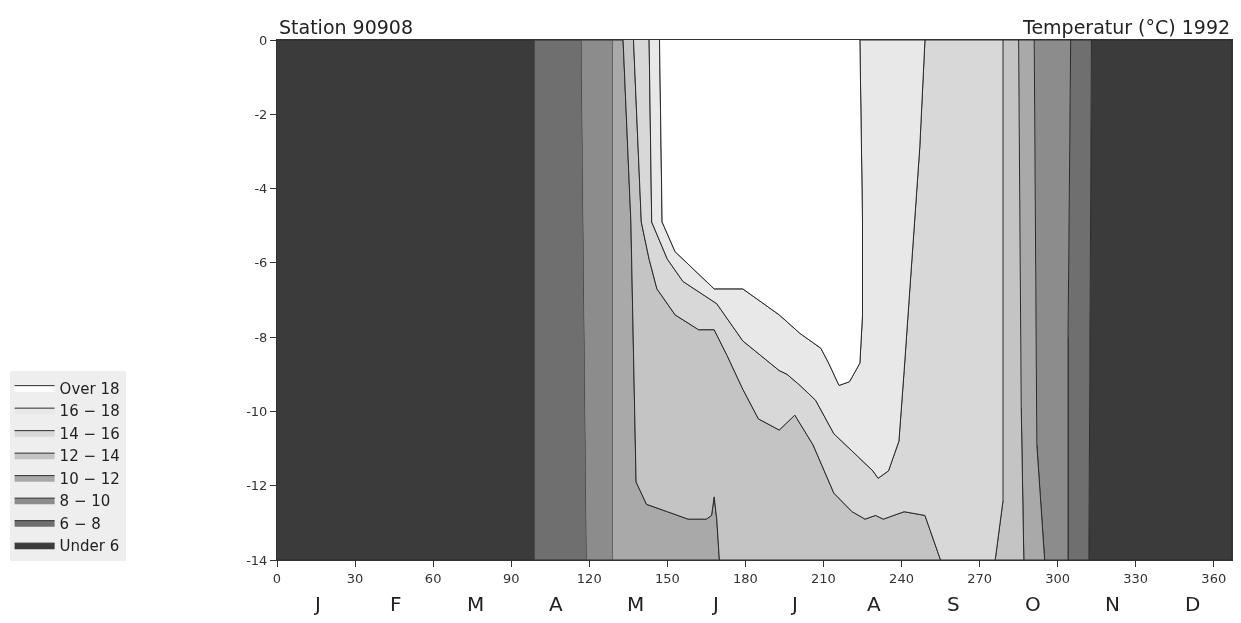 The width and height of the screenshot is (1241, 623). Describe the element at coordinates (257, 486) in the screenshot. I see `y-tick-label: -12` at that location.